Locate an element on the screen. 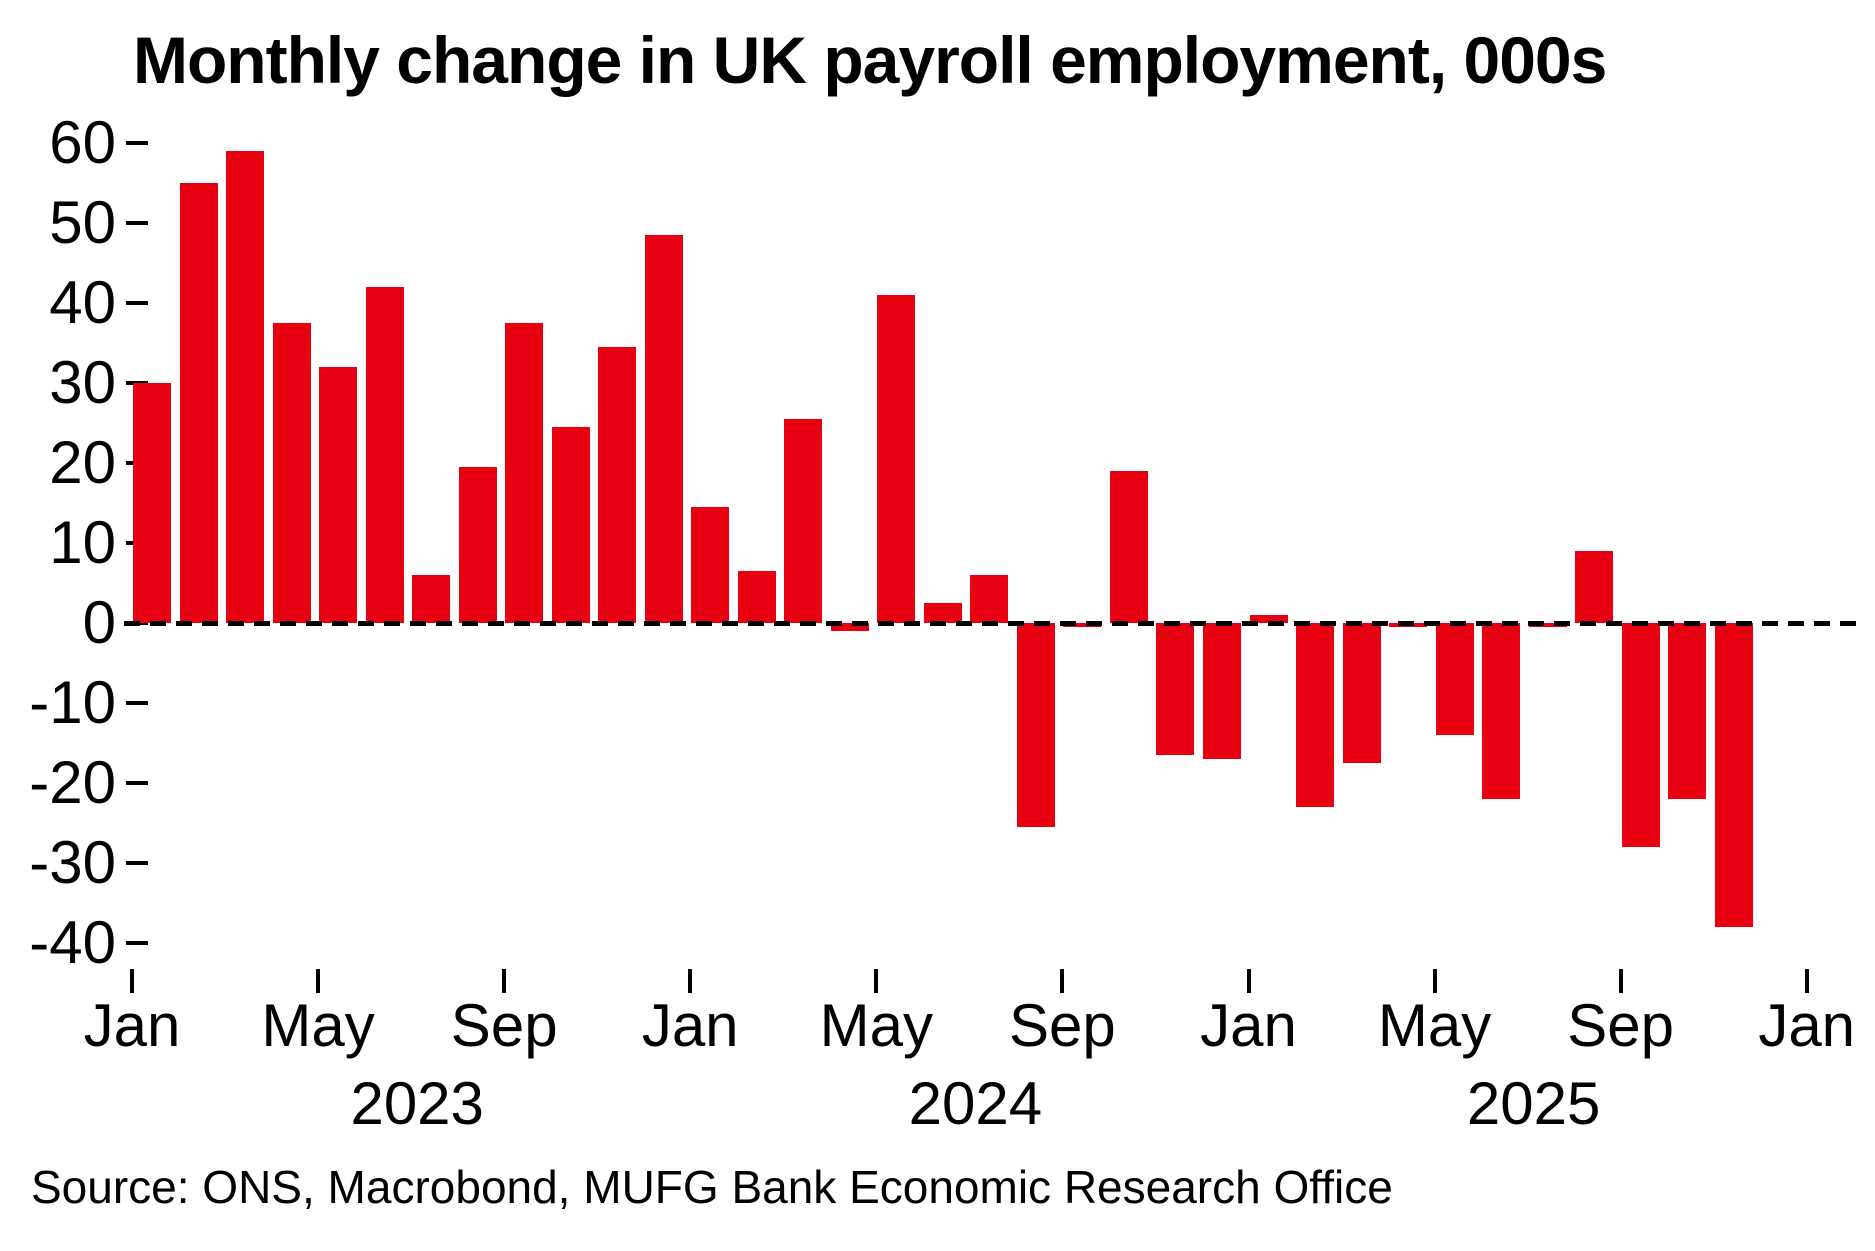 This screenshot has height=1251, width=1875. bar-aug-2023 is located at coordinates (477, 545).